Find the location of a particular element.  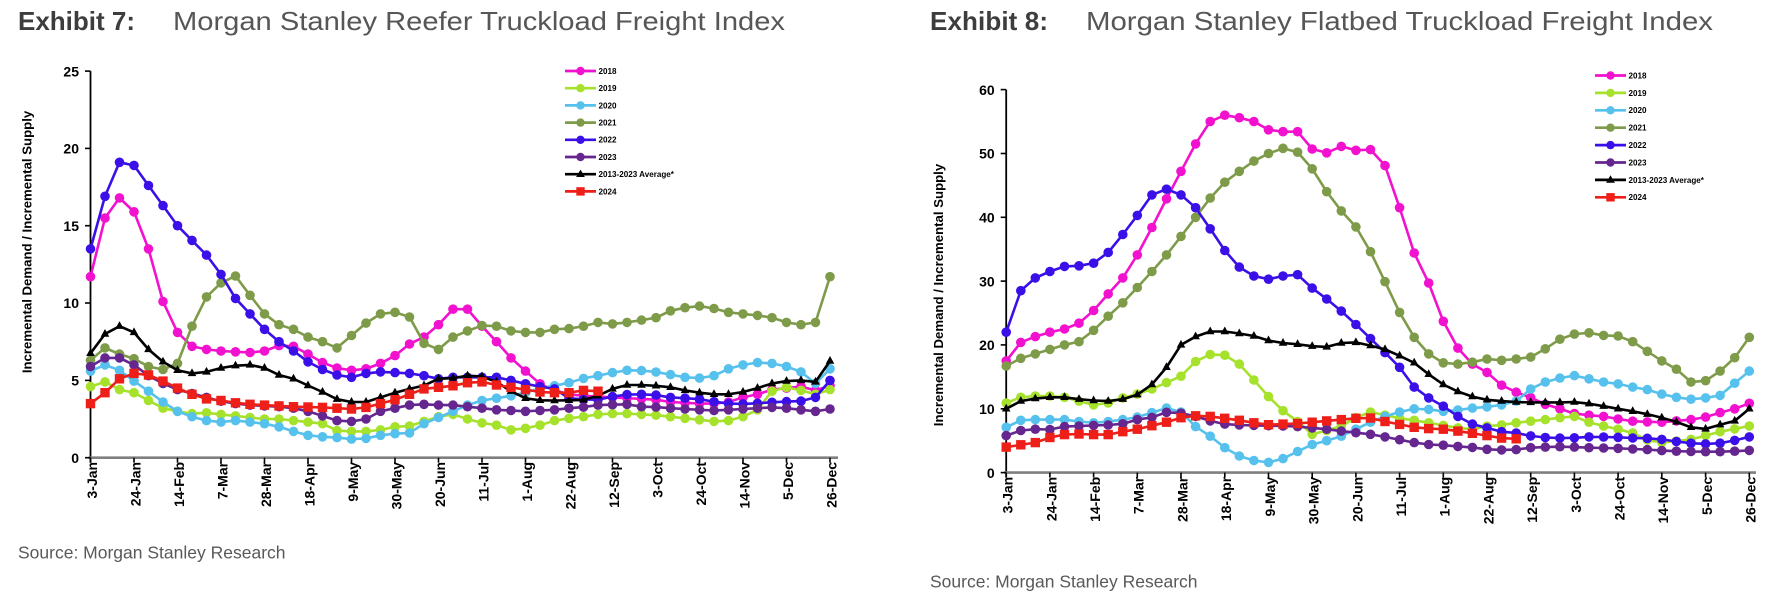

svg-text: 50 is located at coordinates (987, 154).